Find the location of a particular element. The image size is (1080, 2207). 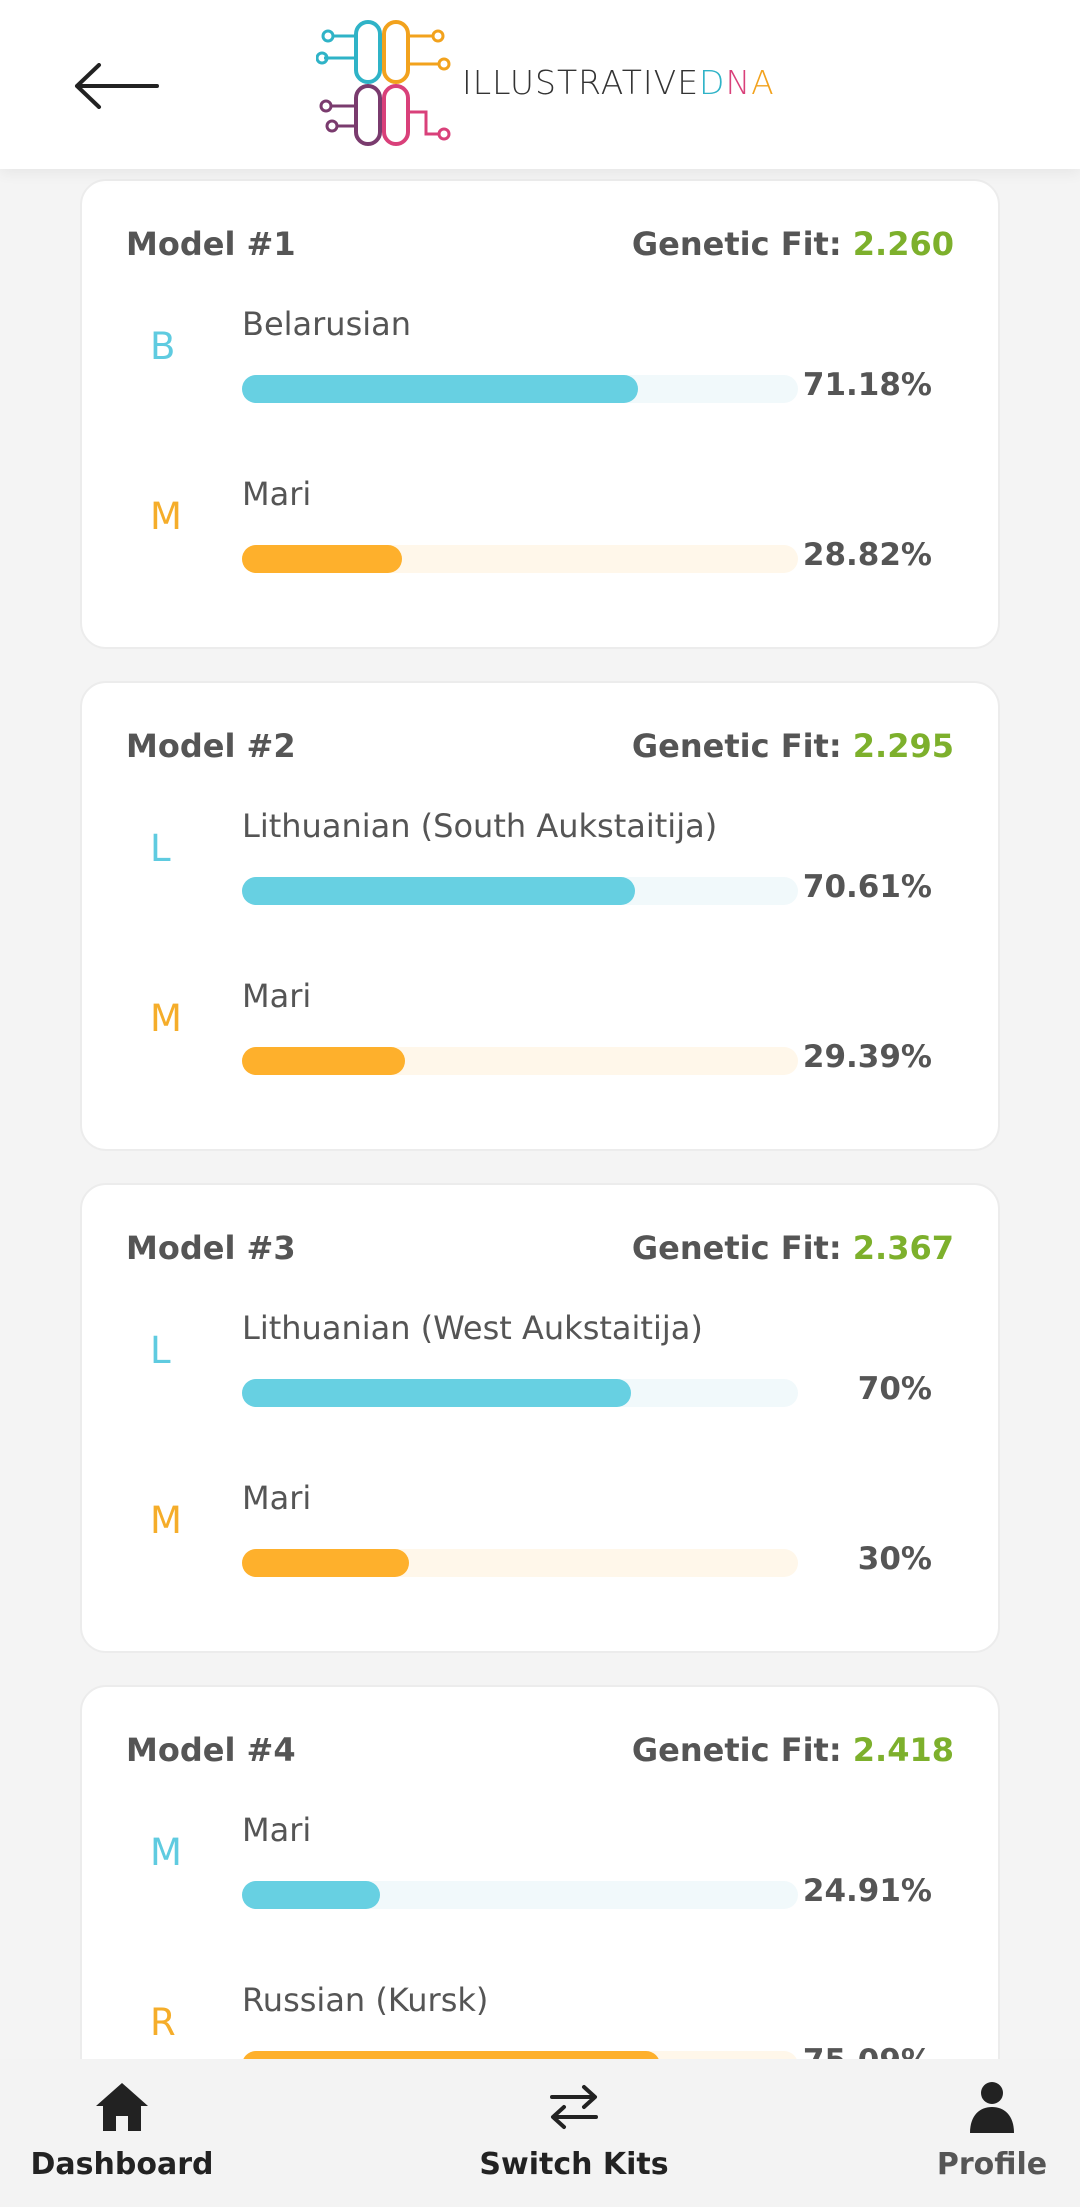

component-initial: R is located at coordinates (163, 2022).